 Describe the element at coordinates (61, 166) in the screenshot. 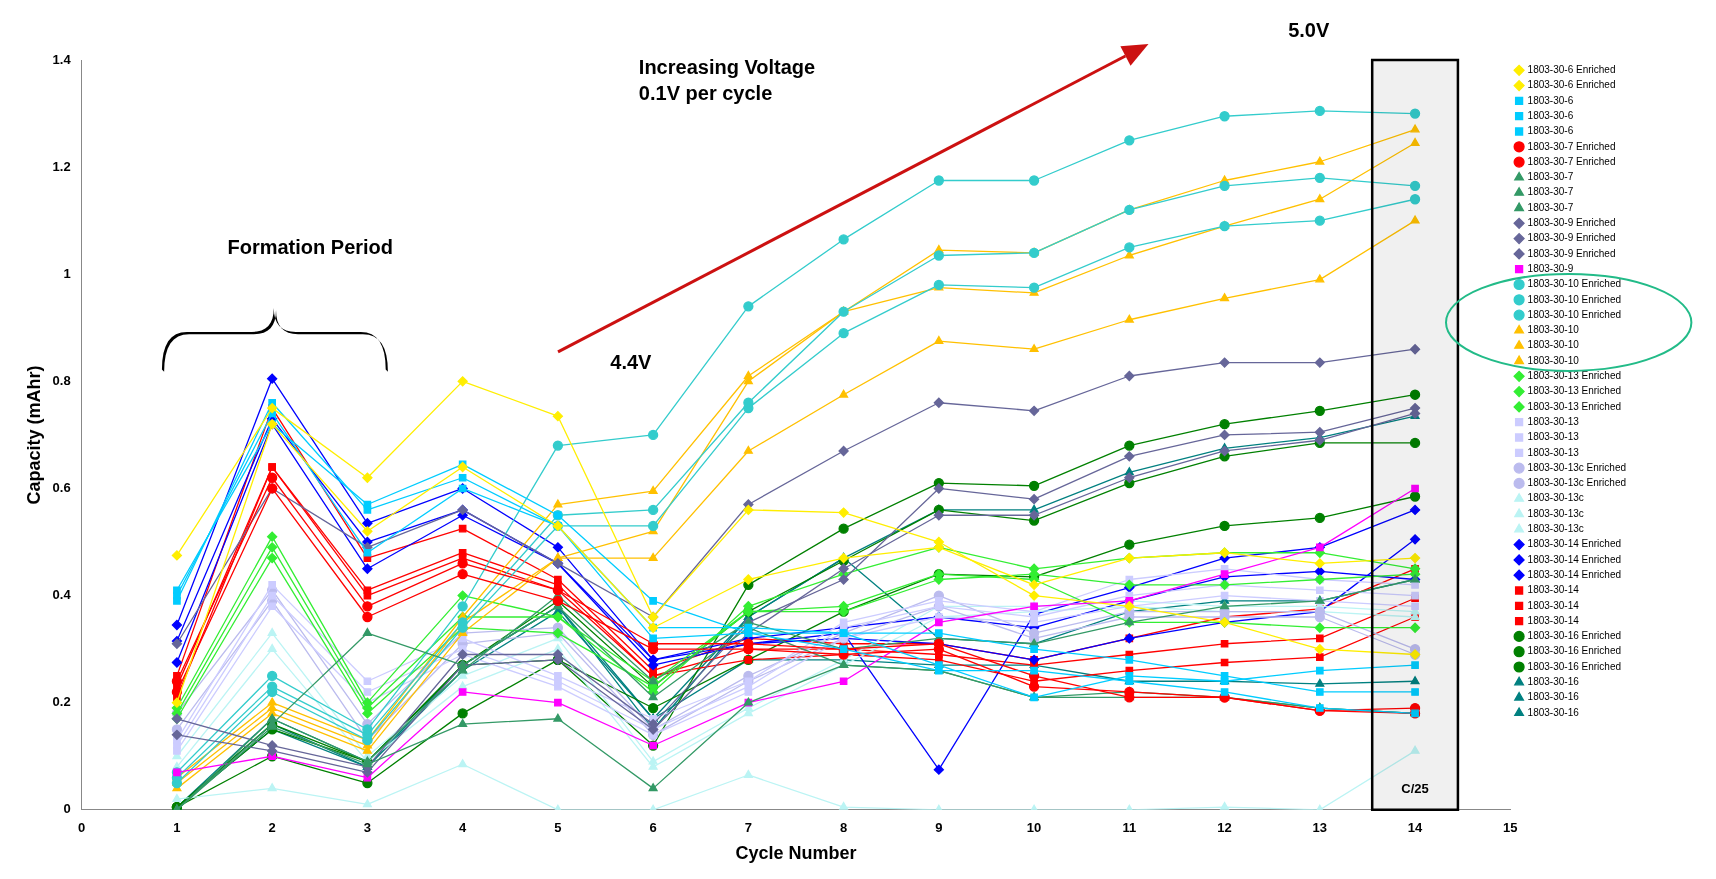

I see `y-tick-label: 1.2` at that location.